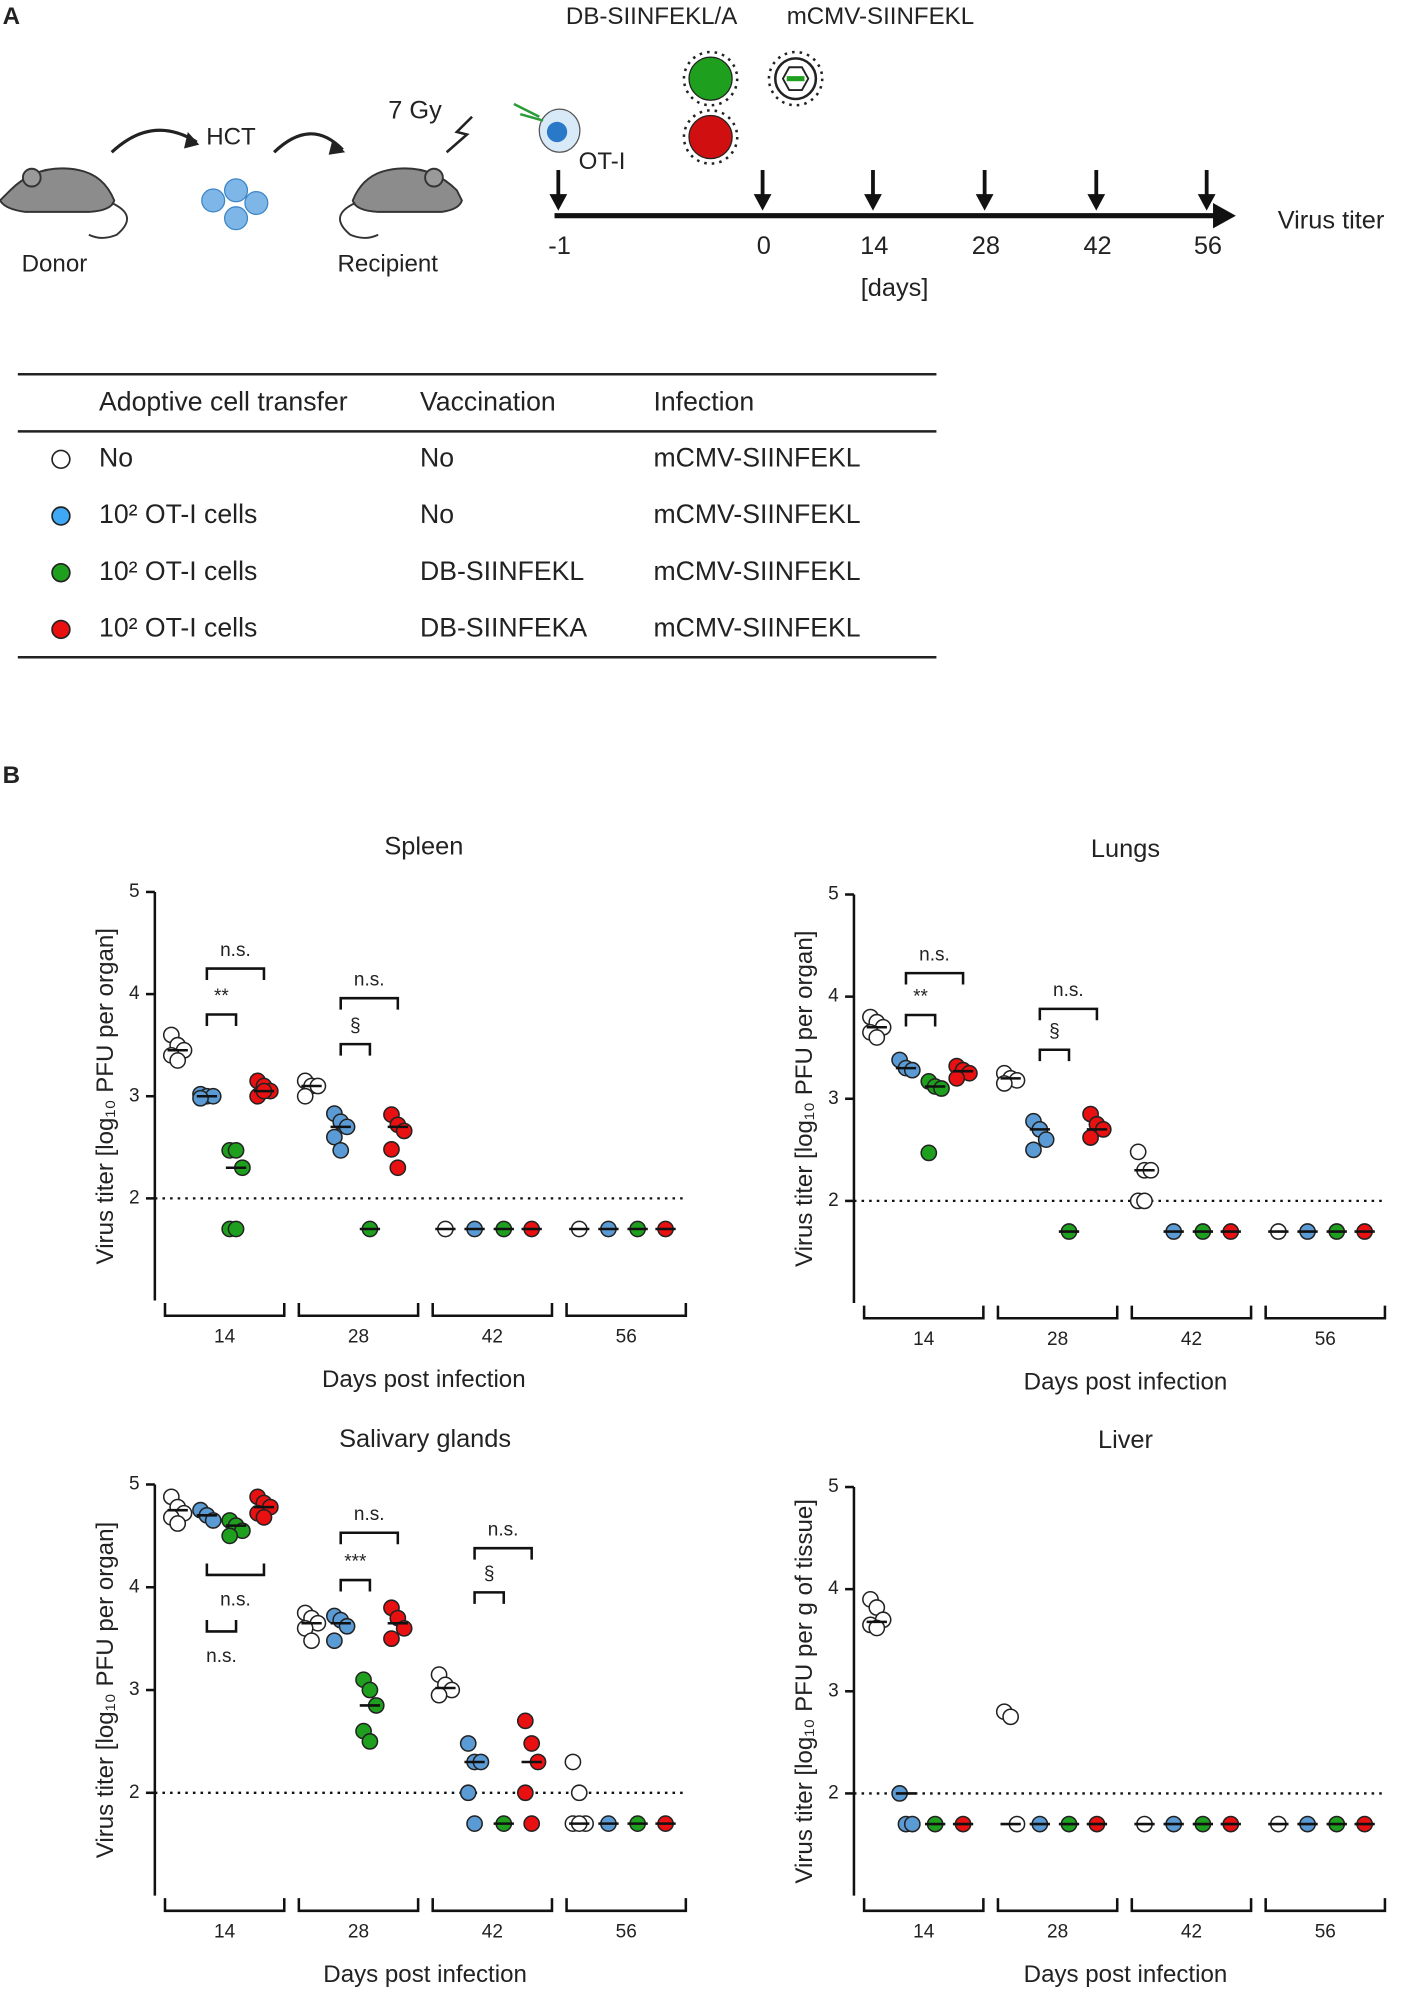 This screenshot has width=1411, height=1992. Describe the element at coordinates (1125, 849) in the screenshot. I see `chart-title: Lungs` at that location.